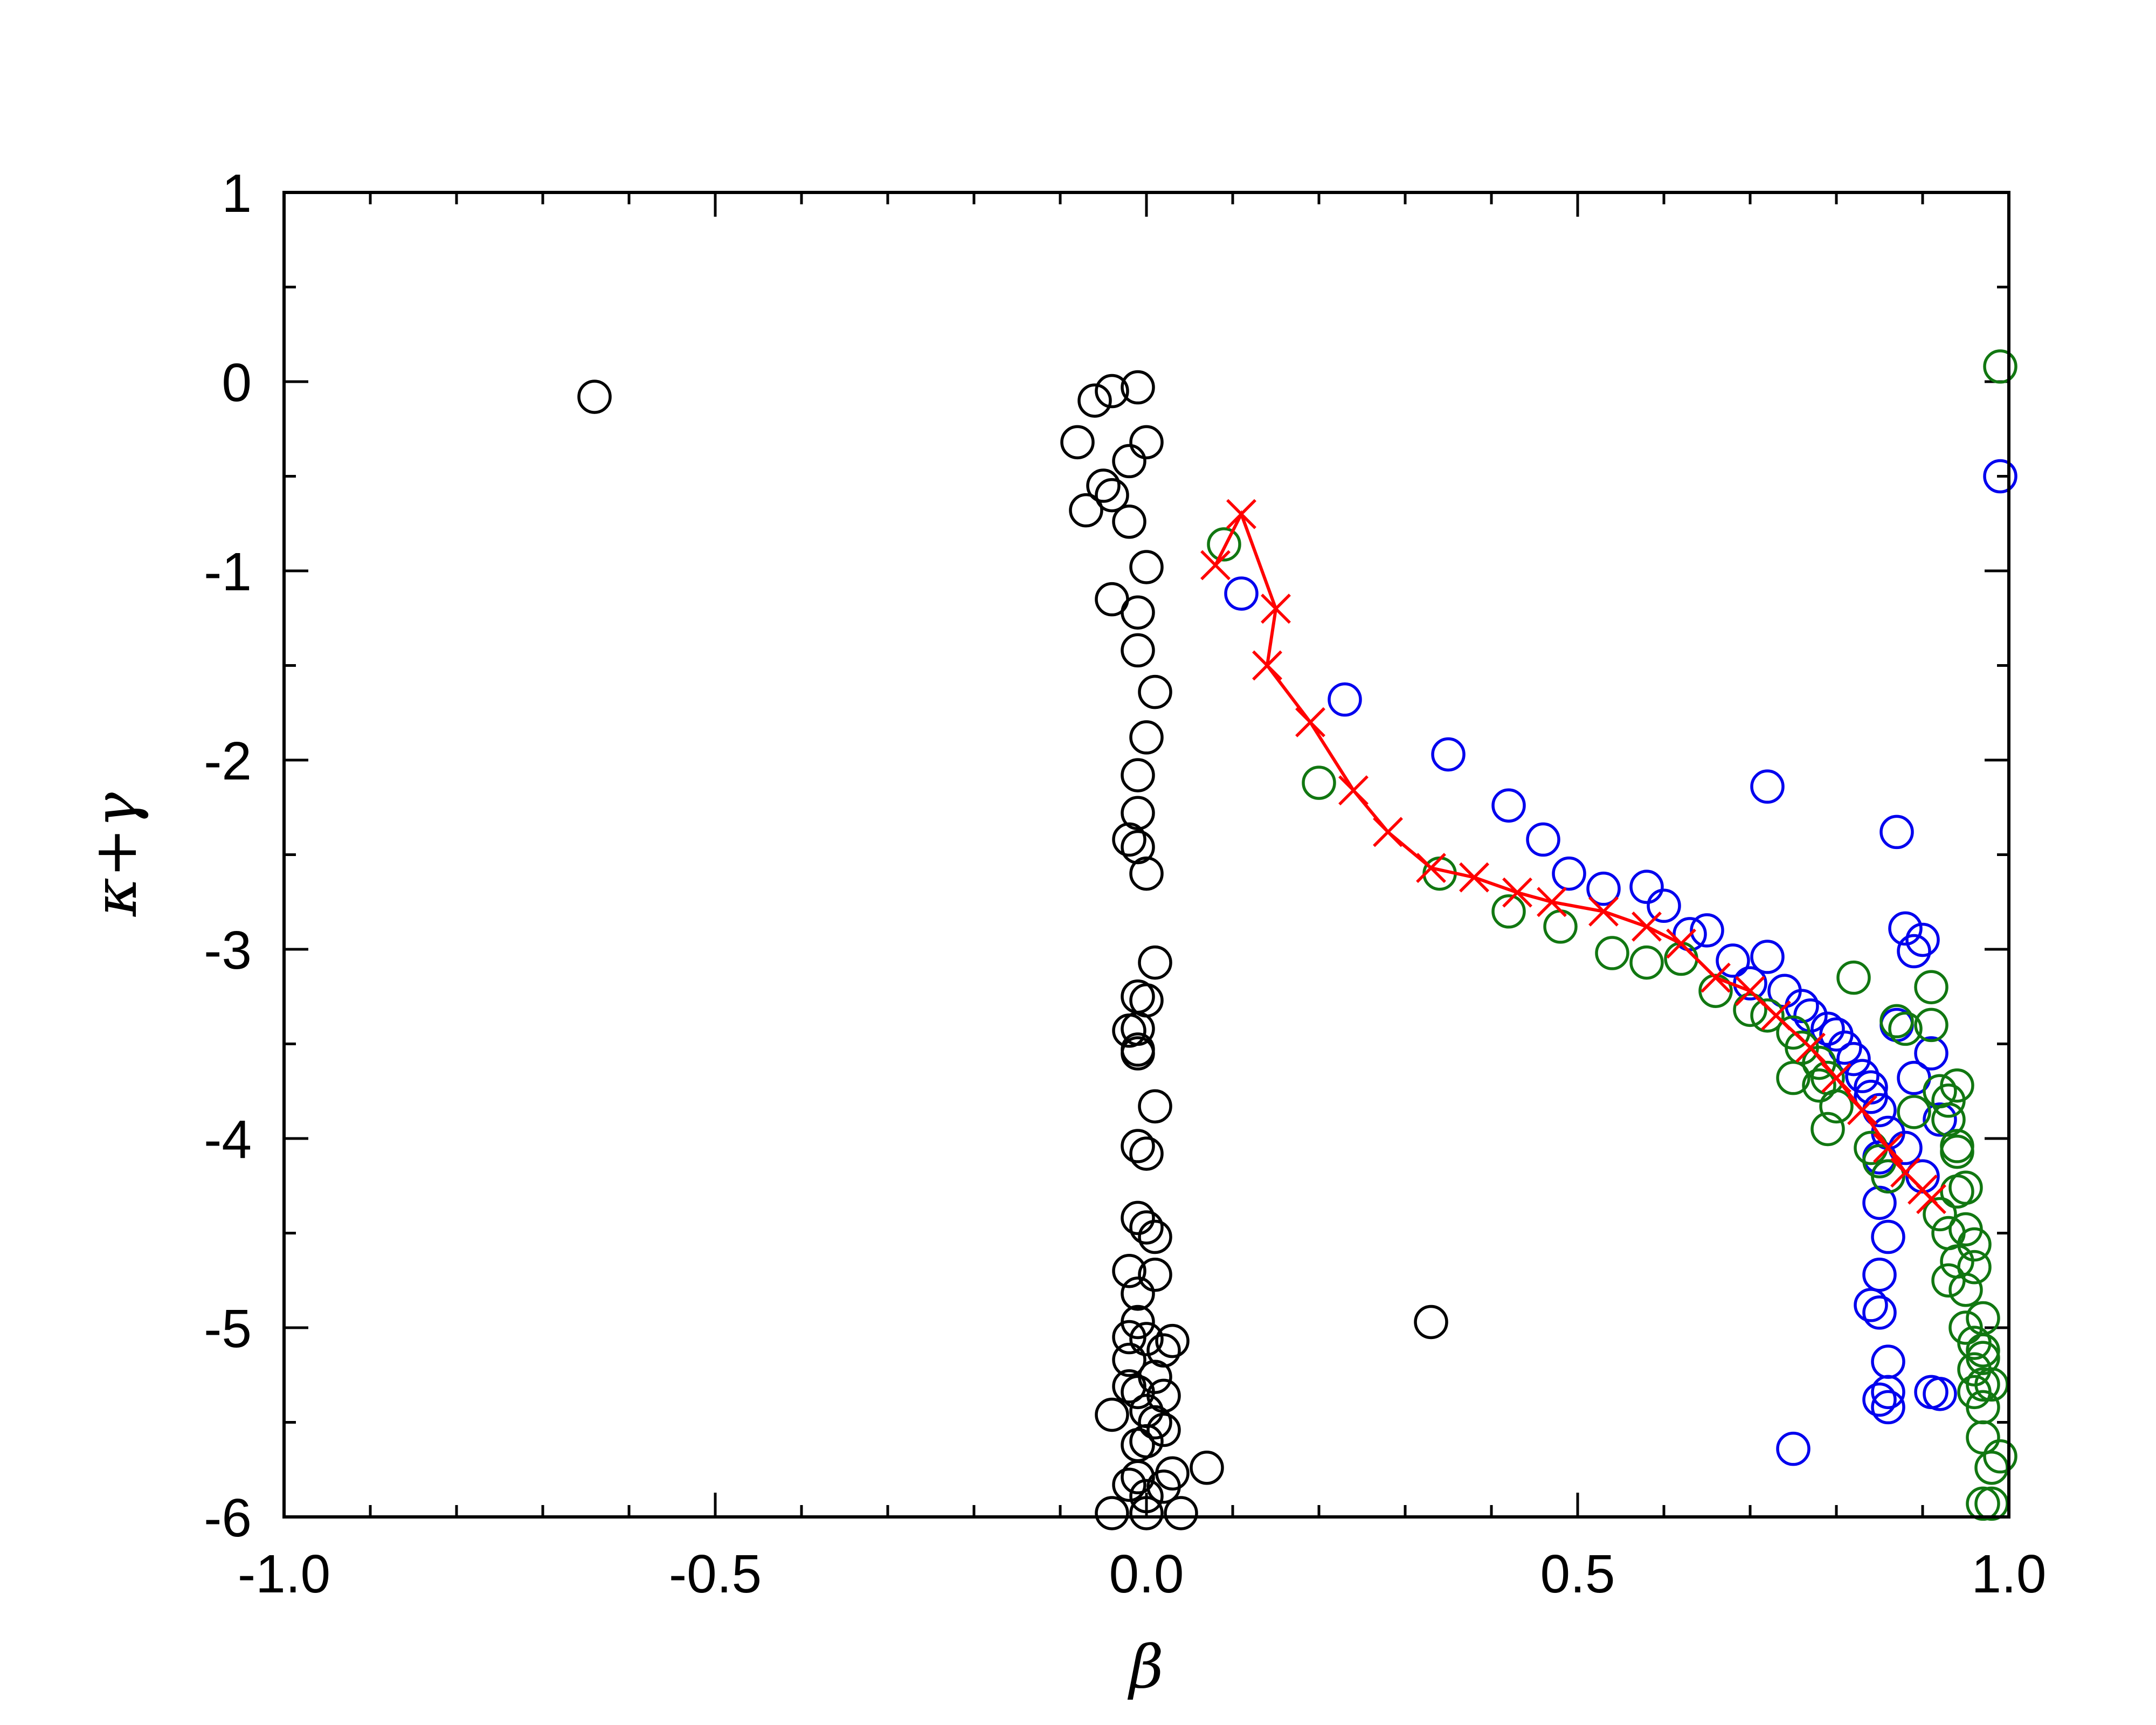 The height and width of the screenshot is (1725, 2156). Describe the element at coordinates (228, 1329) in the screenshot. I see `y-tick-label: -5` at that location.